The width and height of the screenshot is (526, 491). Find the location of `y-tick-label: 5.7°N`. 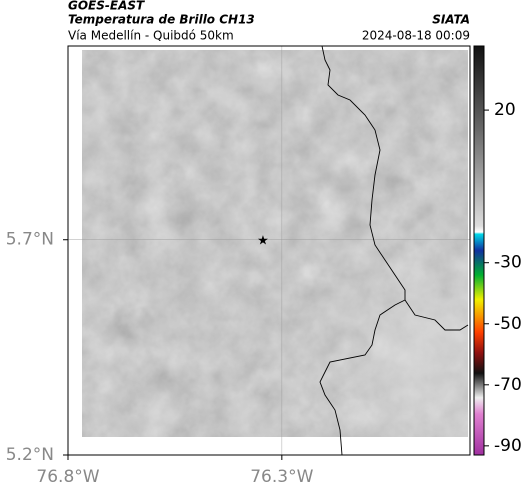

y-tick-label: 5.7°N is located at coordinates (30, 240).